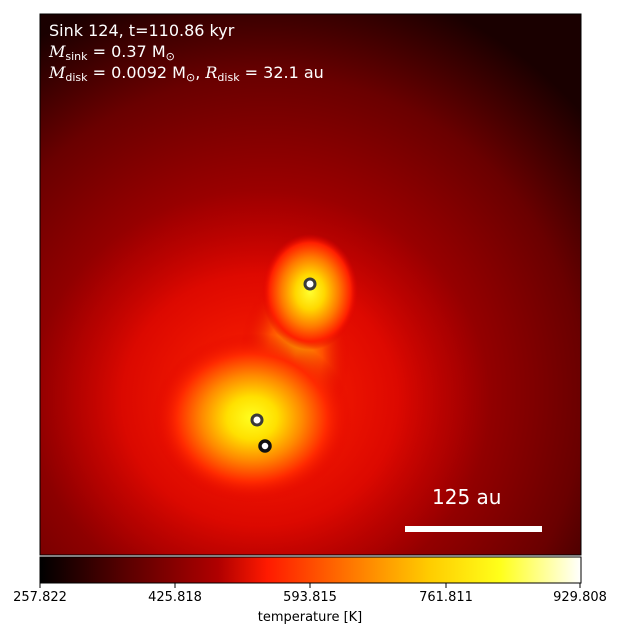 This screenshot has height=636, width=619. Describe the element at coordinates (310, 292) in the screenshot. I see `hot-blob-upper` at that location.